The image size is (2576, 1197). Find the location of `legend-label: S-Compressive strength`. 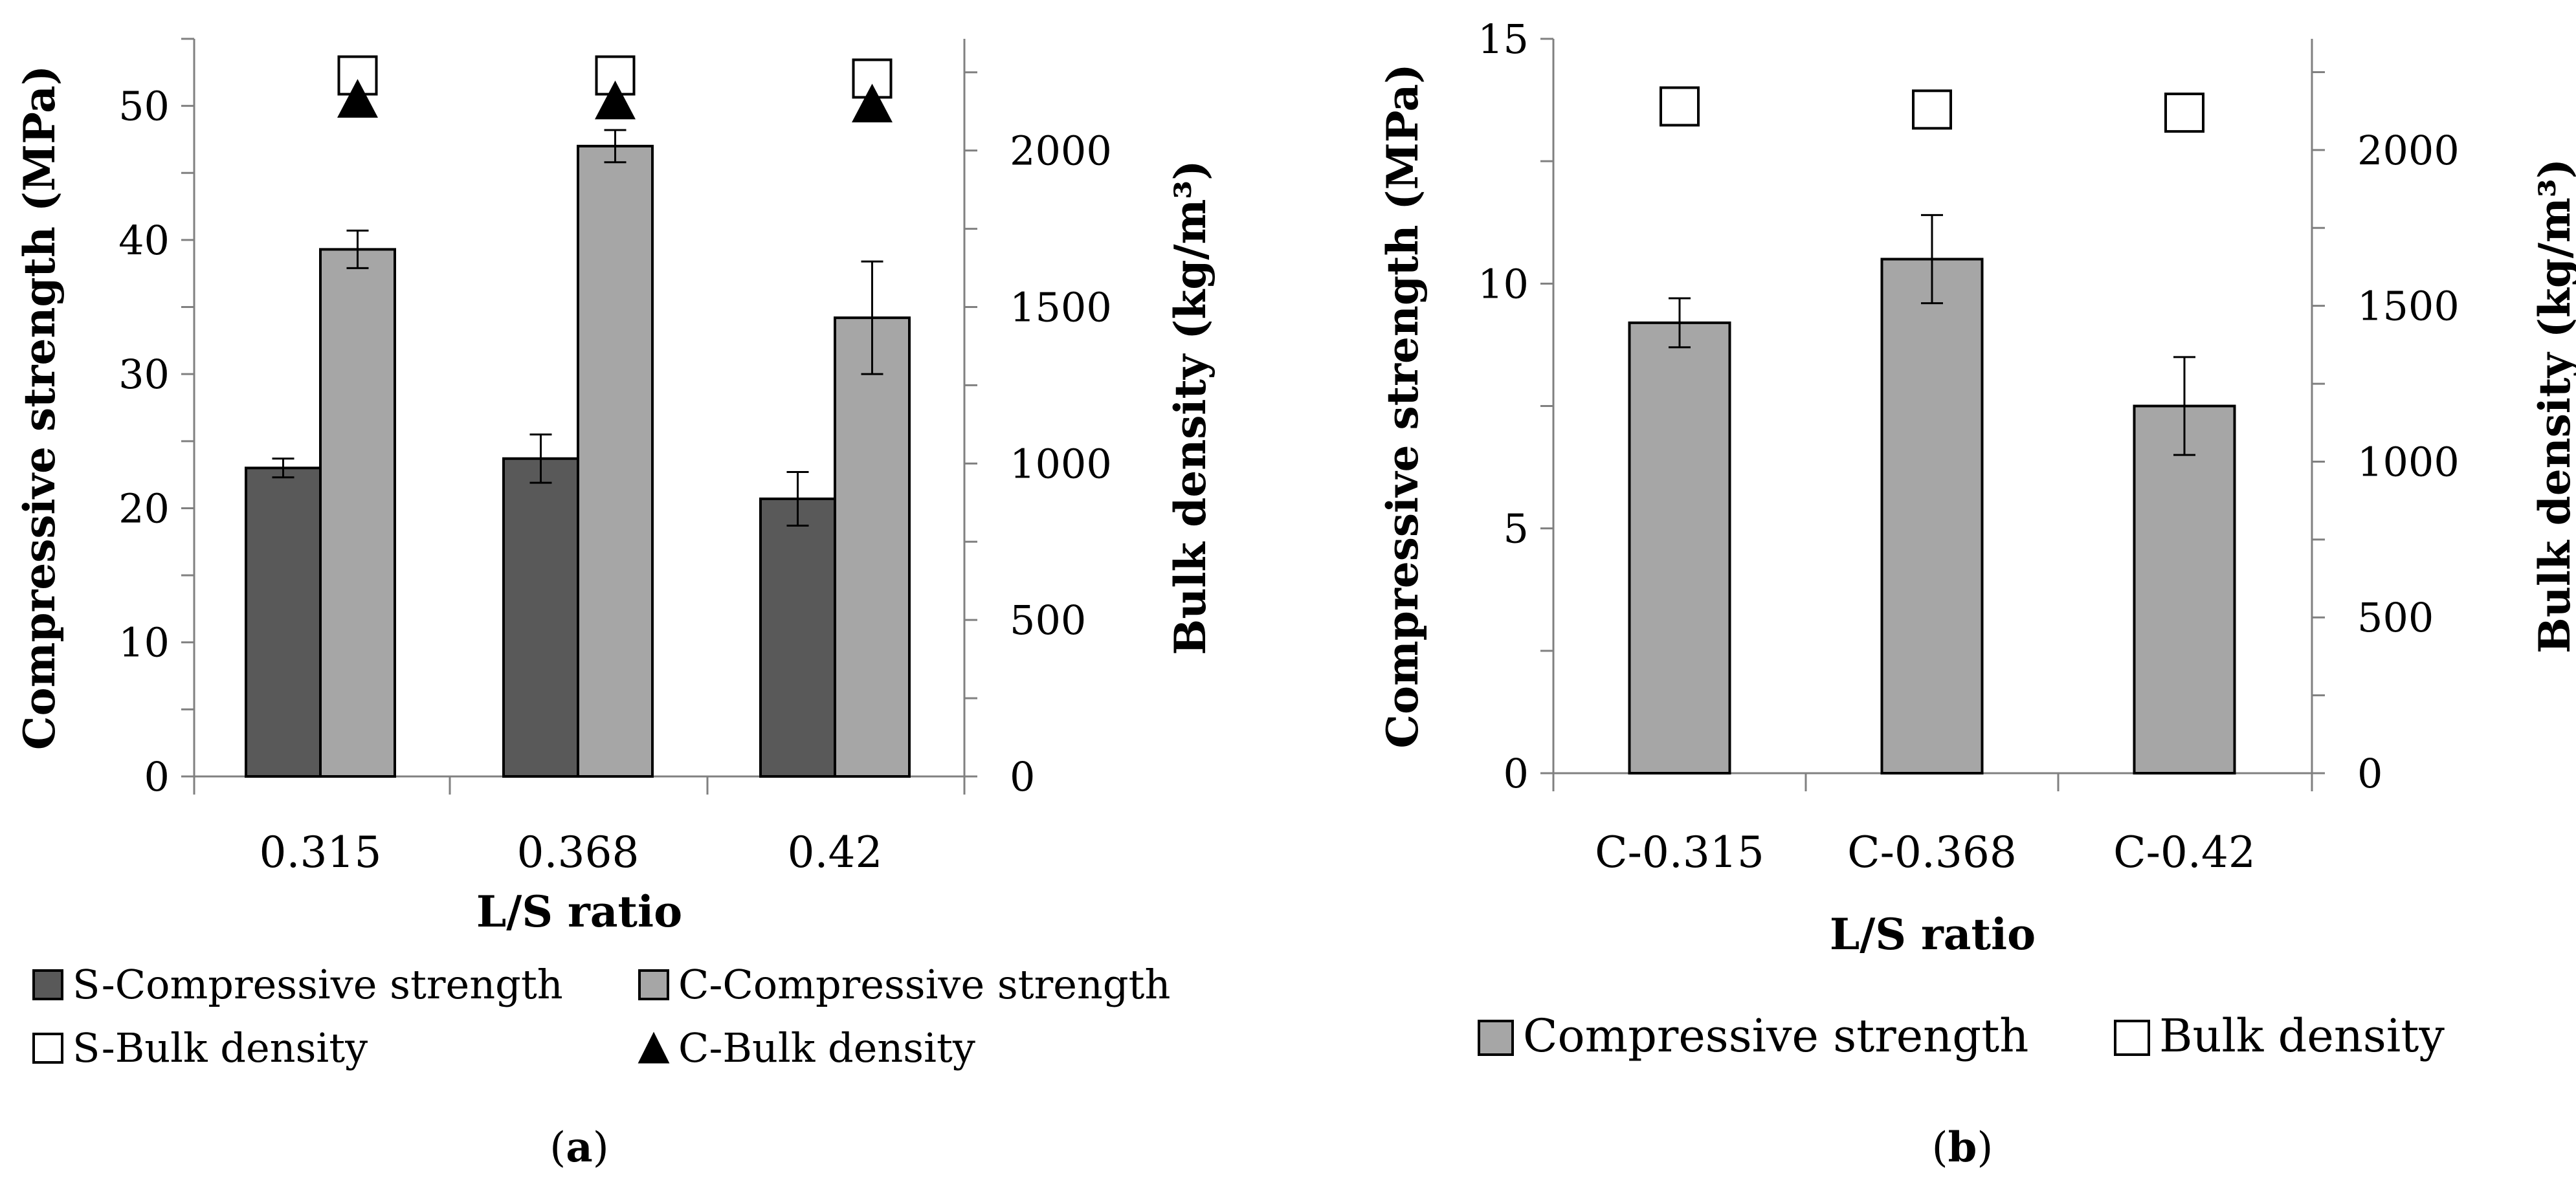

legend-label: S-Compressive strength is located at coordinates (317, 985).